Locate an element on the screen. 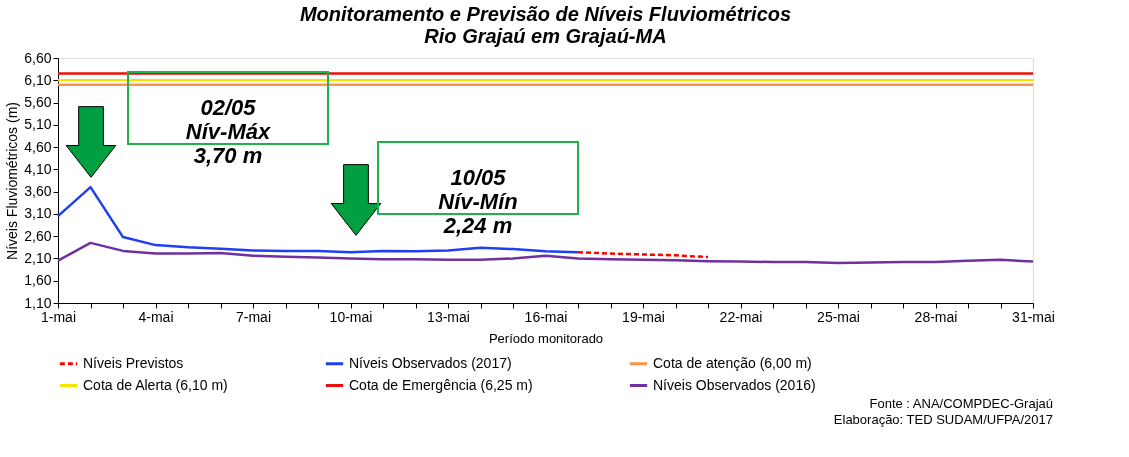 The image size is (1129, 457). y-tick-label: 5,60 is located at coordinates (38, 102).